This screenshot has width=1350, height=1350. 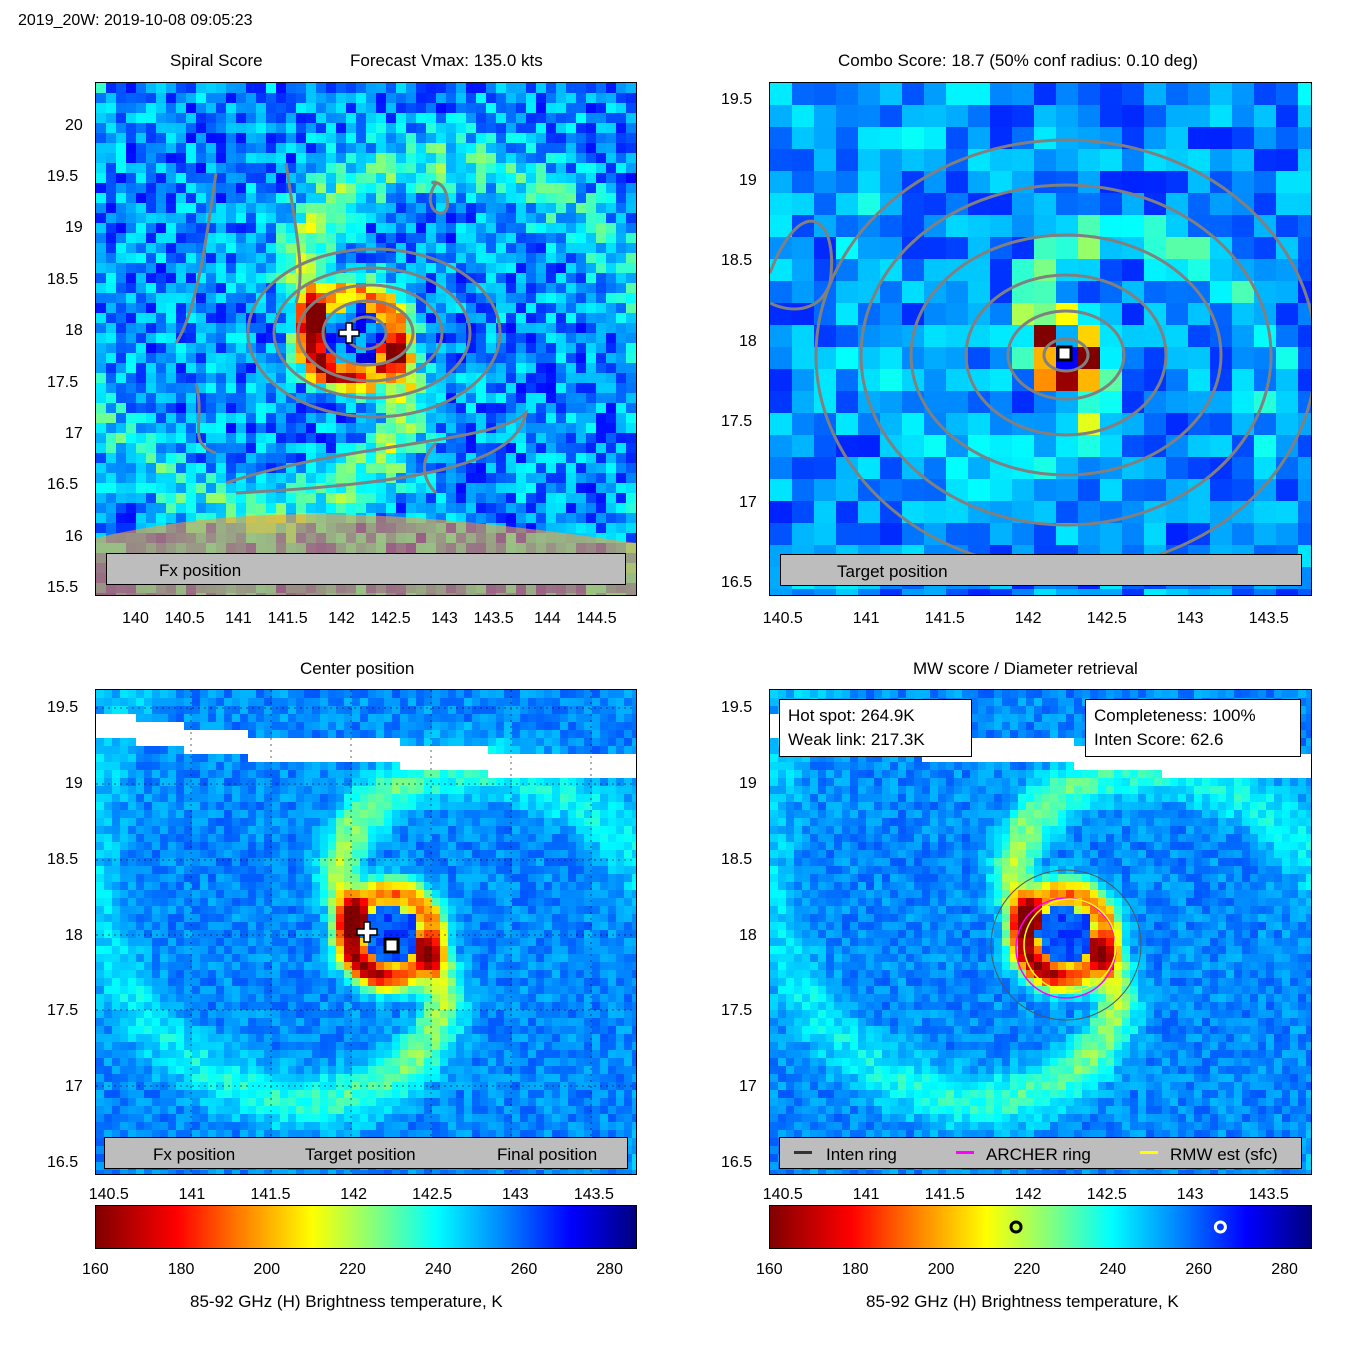 I want to click on spiral-legend: Fx position, so click(x=366, y=569).